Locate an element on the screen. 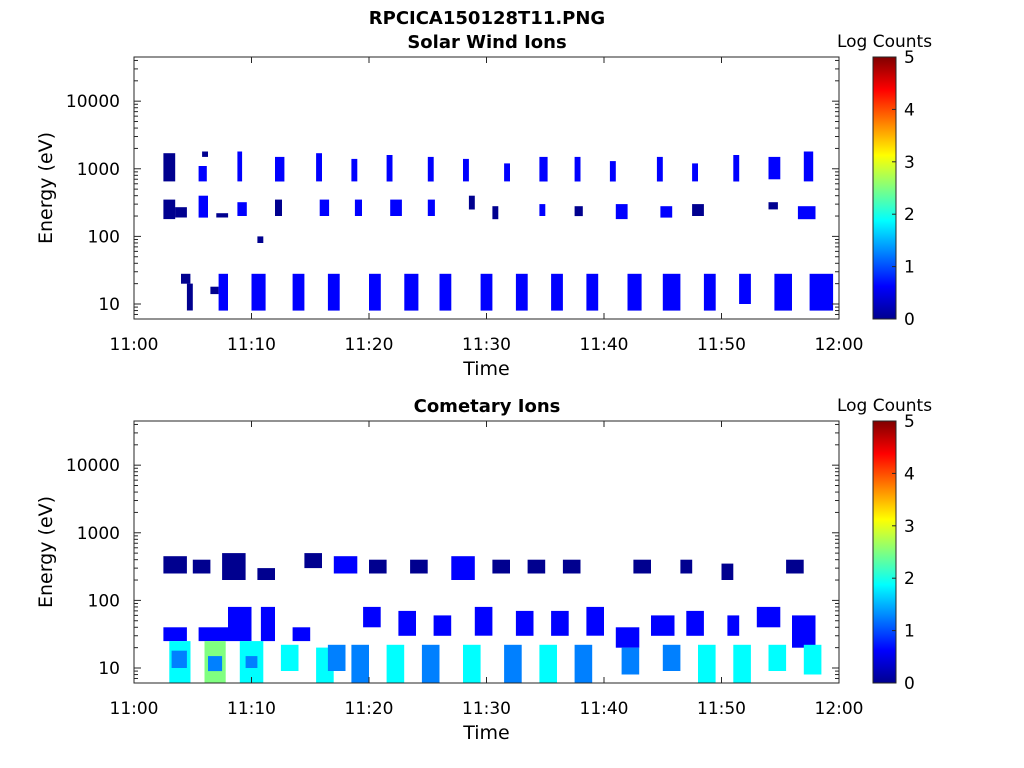 This screenshot has height=768, width=1024. y-tick-label: 100 is located at coordinates (104, 237).